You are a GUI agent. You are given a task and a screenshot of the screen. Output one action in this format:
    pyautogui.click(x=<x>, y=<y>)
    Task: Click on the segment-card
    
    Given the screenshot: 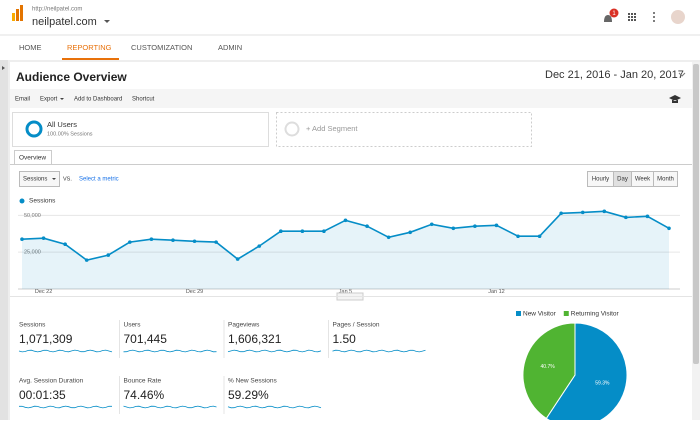 What is the action you would take?
    pyautogui.click(x=140, y=129)
    